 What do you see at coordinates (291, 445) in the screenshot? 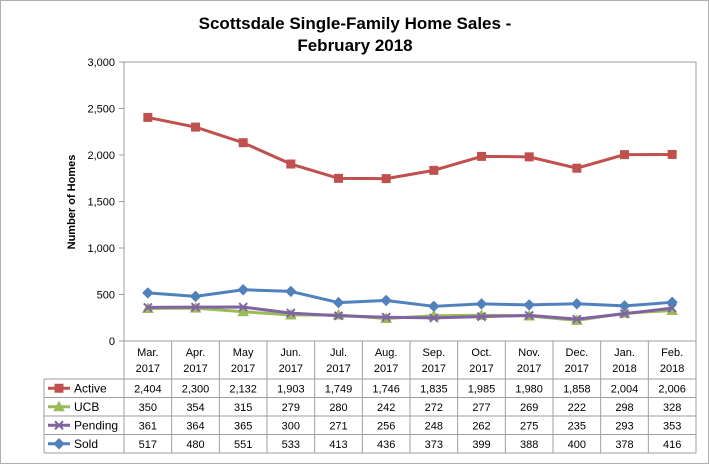
I see `data-table-cell-sold: 533` at bounding box center [291, 445].